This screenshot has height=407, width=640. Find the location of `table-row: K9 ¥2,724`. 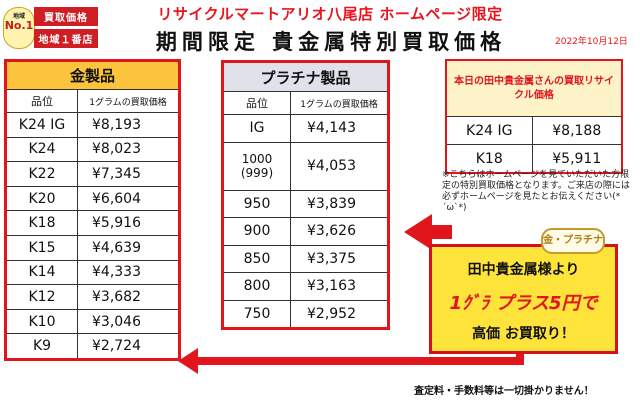

table-row: K9 ¥2,724 is located at coordinates (92, 346).